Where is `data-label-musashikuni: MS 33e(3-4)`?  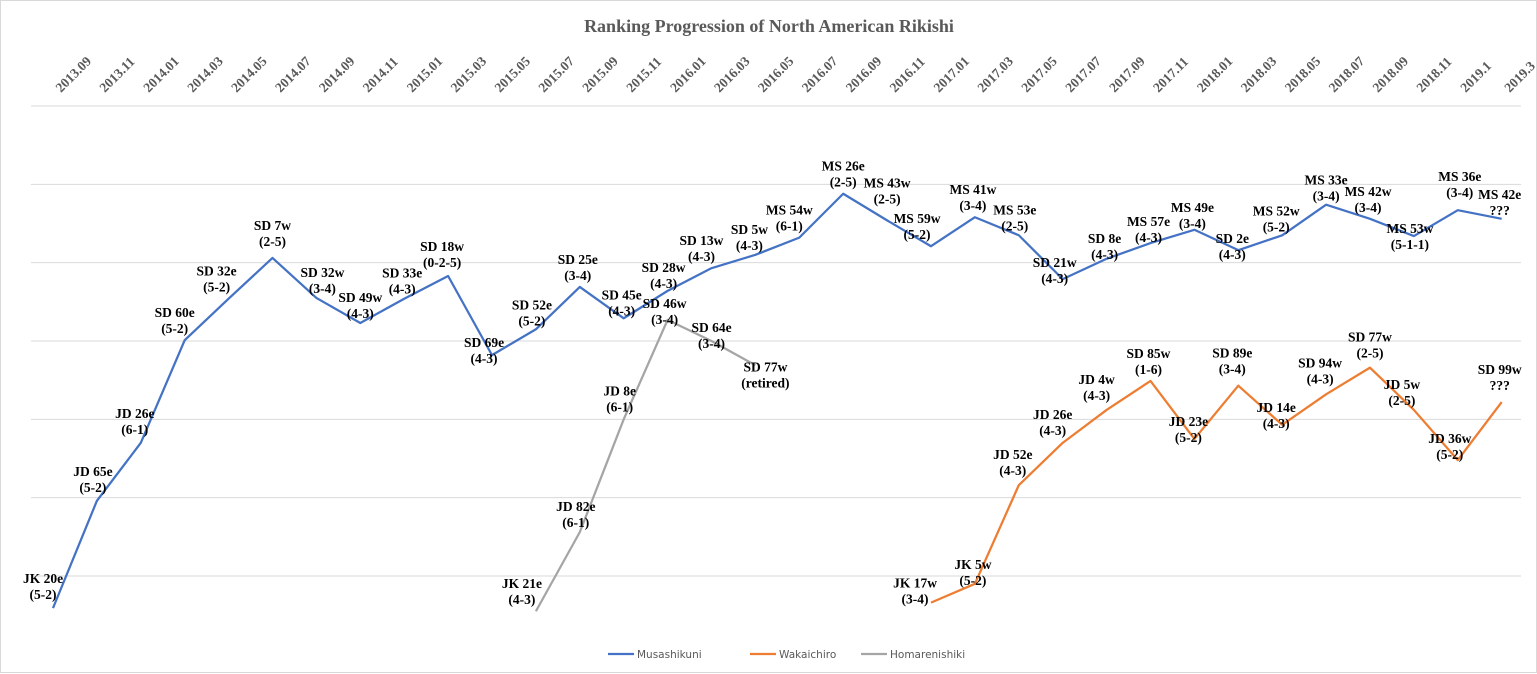 data-label-musashikuni: MS 33e(3-4) is located at coordinates (1326, 188).